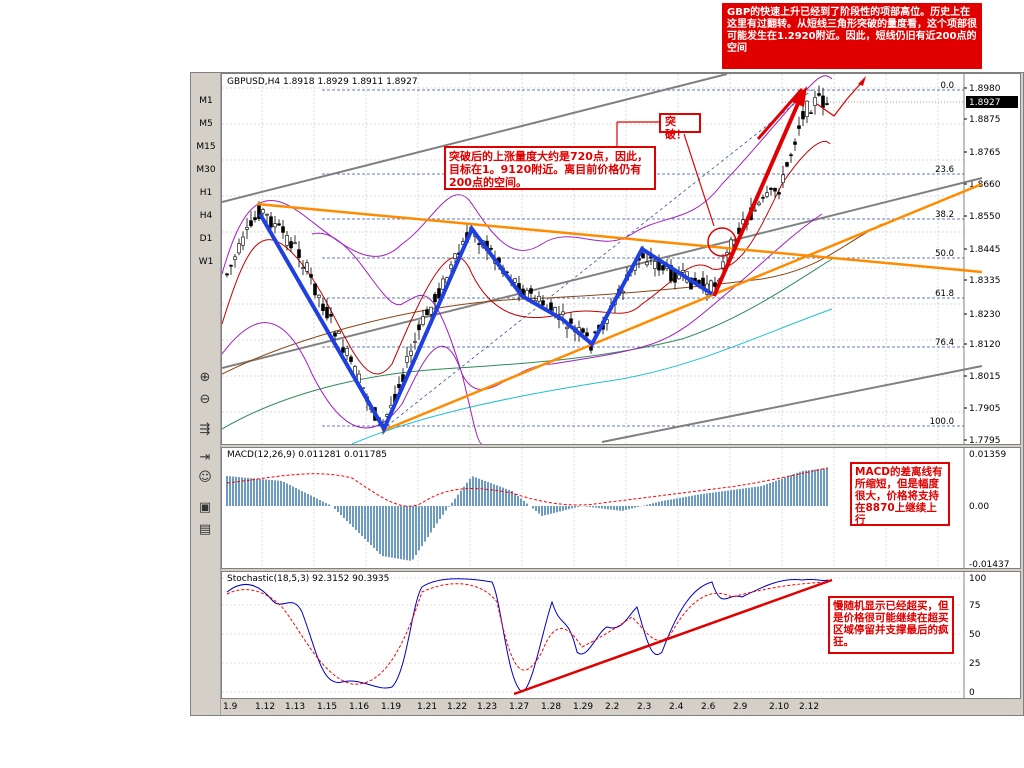 The image size is (1024, 768). What do you see at coordinates (592, 376) in the screenshot?
I see `ma-cyan` at bounding box center [592, 376].